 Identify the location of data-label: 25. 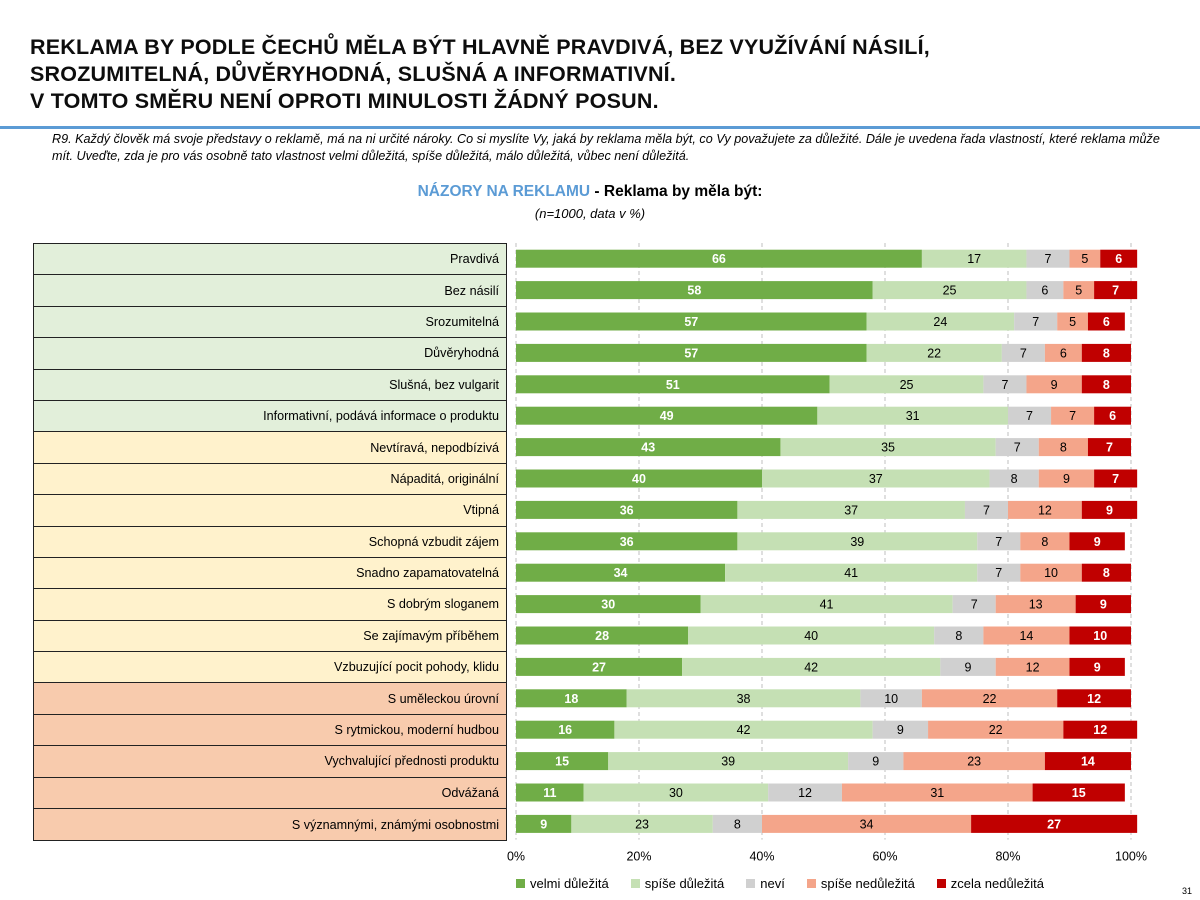
(907, 385).